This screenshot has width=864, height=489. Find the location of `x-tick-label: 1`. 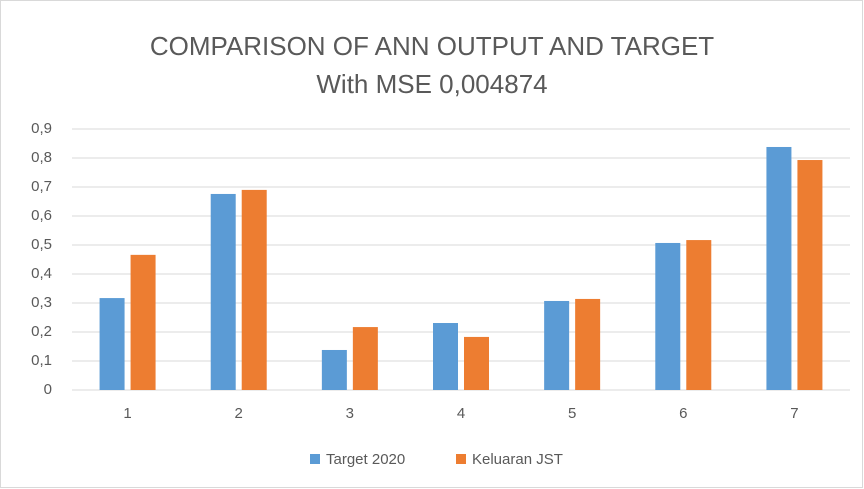

x-tick-label: 1 is located at coordinates (127, 413).